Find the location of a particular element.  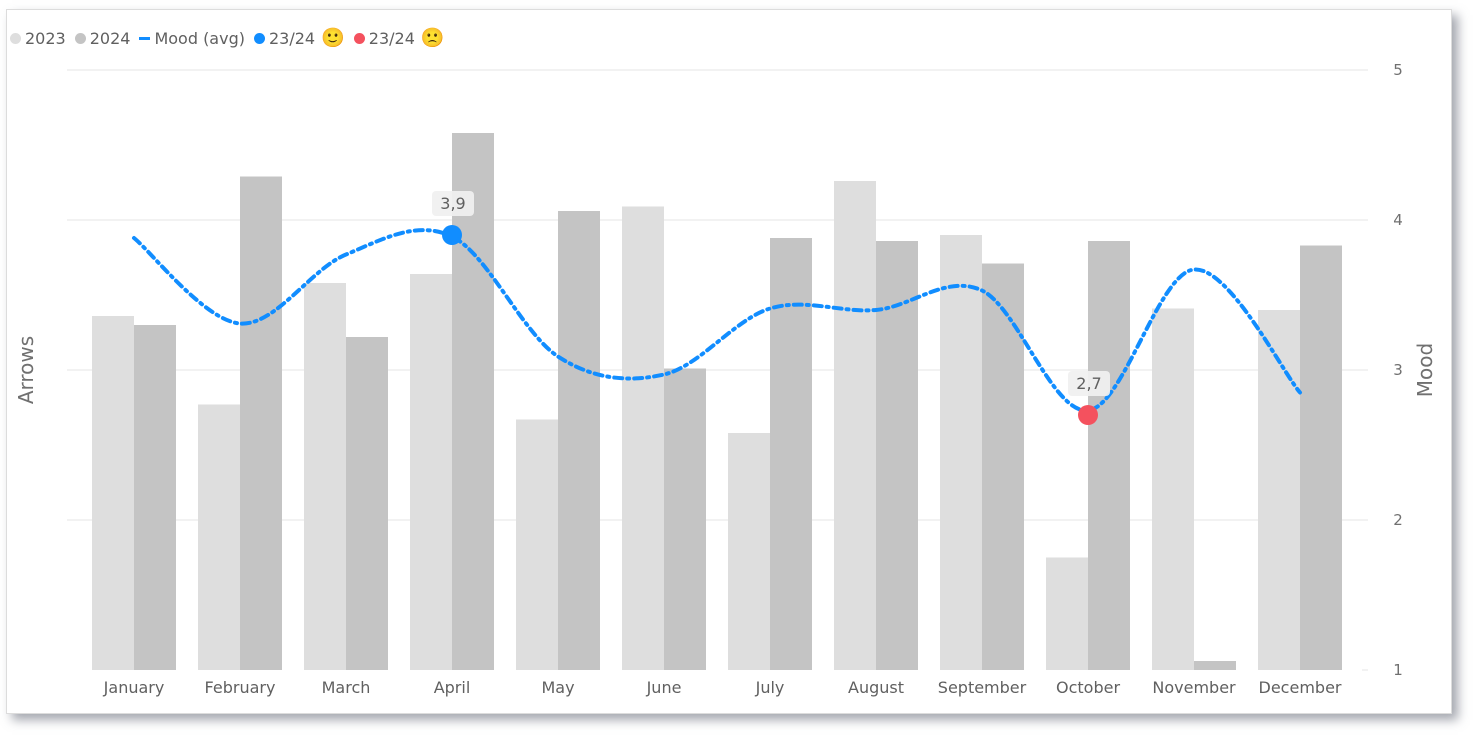

y-axis-right-title: Mood is located at coordinates (1425, 370).